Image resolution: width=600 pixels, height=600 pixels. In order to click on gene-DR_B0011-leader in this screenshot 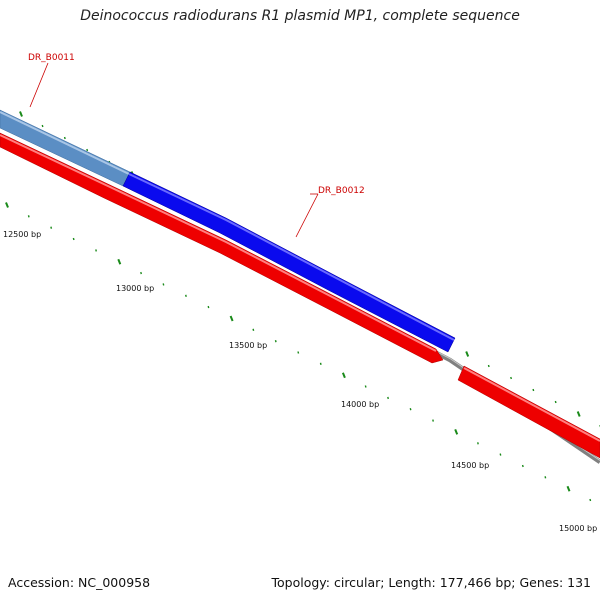, I will do `click(39, 85)`.